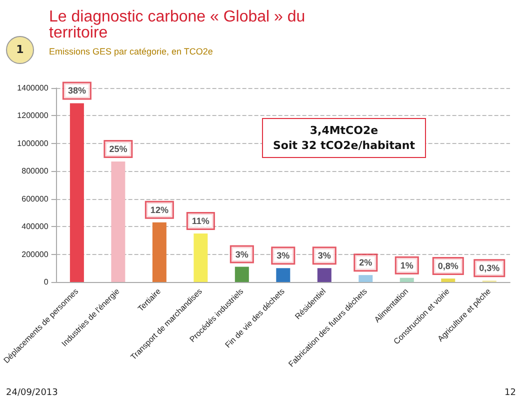 The width and height of the screenshot is (524, 402). What do you see at coordinates (33, 115) in the screenshot?
I see `y-tick-label: 1200000` at bounding box center [33, 115].